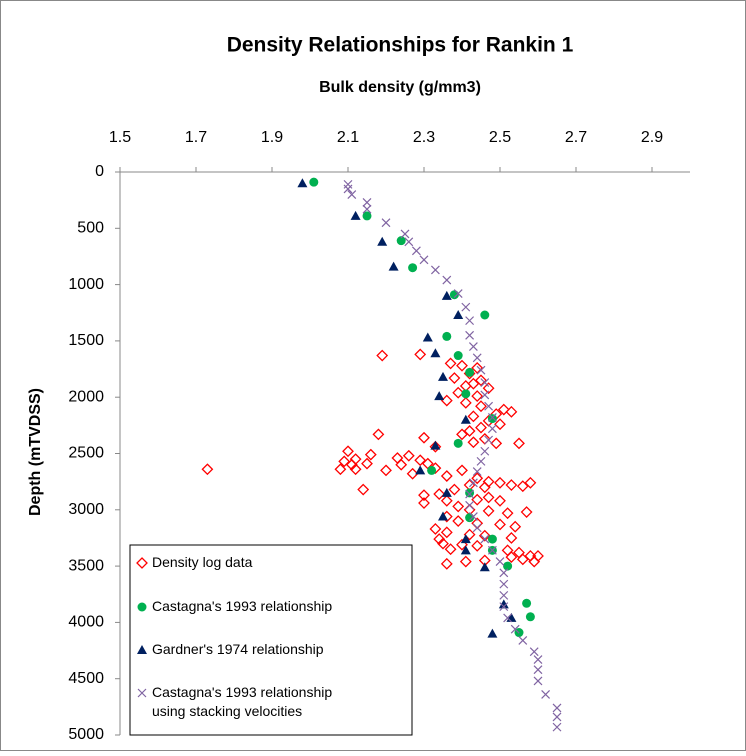 This screenshot has width=746, height=756. What do you see at coordinates (271, 640) in the screenshot?
I see `legend-box` at bounding box center [271, 640].